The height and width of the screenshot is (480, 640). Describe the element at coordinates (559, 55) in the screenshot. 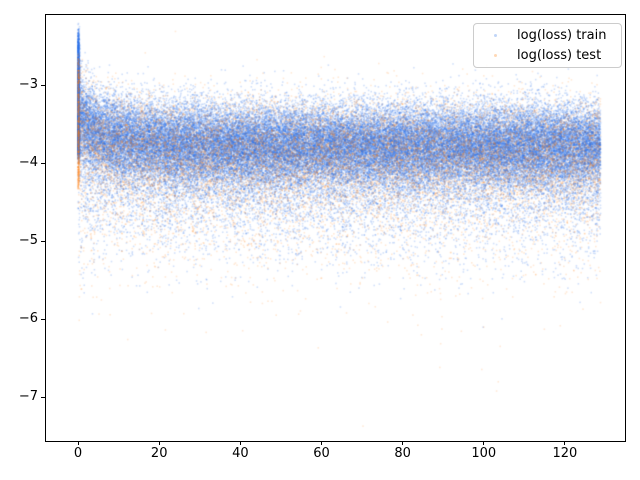

I see `legend-label-test: log(loss) test` at that location.